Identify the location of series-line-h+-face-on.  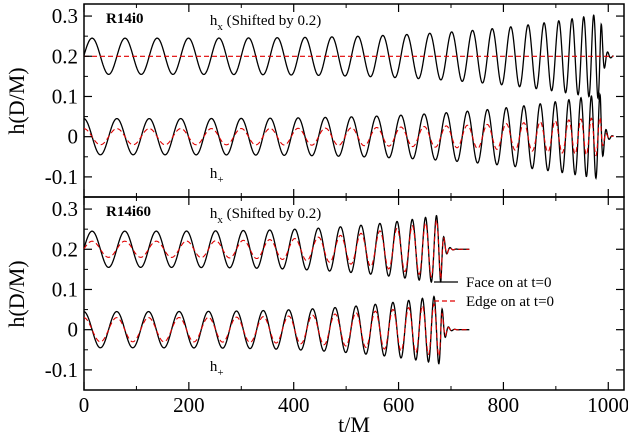
(276, 330).